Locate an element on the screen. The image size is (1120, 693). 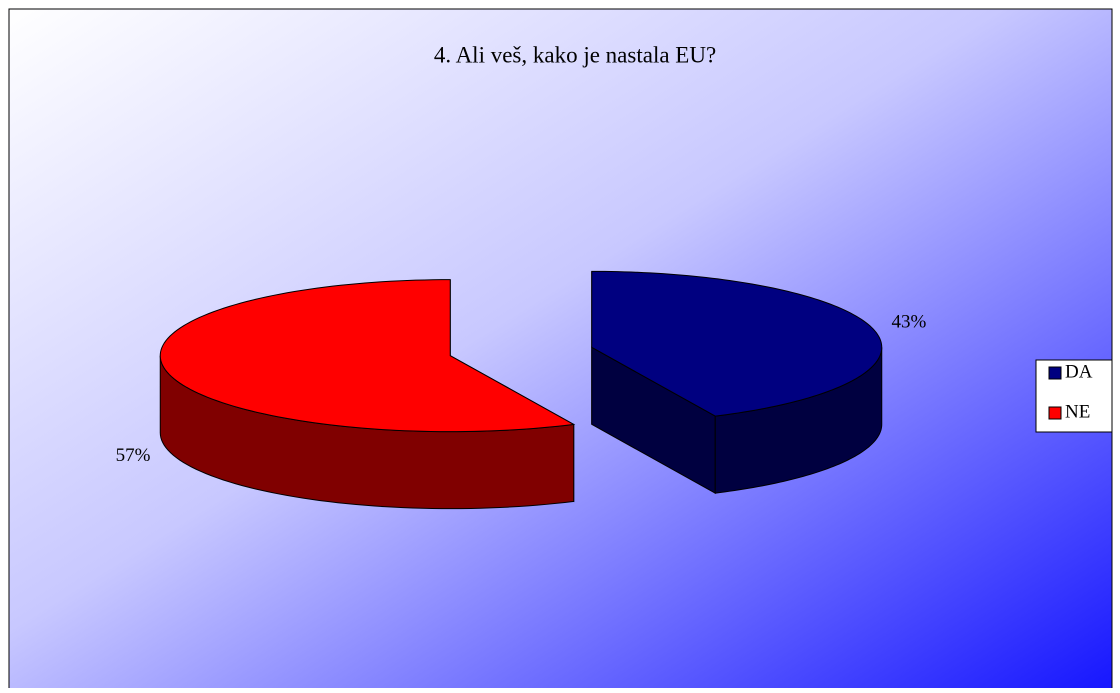
chart-title: 4. Ali veš, kako je nastala EU? is located at coordinates (575, 54).